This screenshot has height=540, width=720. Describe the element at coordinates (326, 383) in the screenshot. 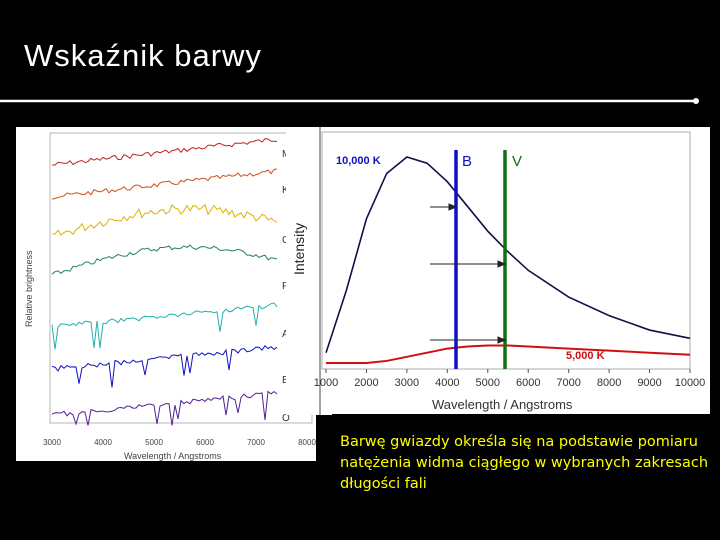

I see `right-x-tick-label: 1000` at that location.